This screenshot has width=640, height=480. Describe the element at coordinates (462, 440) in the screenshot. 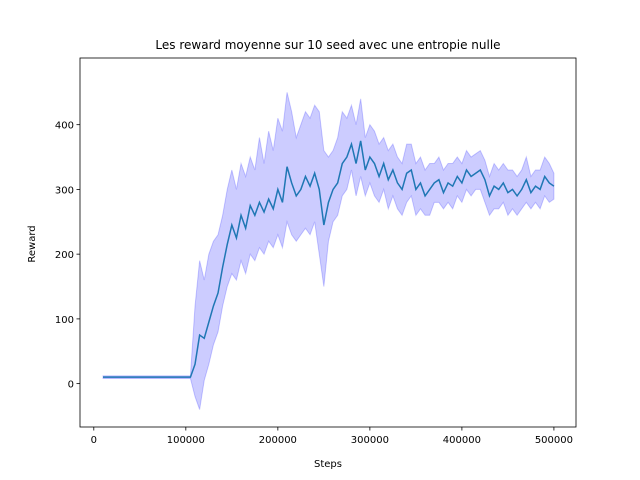

I see `x-tick-label: 400000` at that location.